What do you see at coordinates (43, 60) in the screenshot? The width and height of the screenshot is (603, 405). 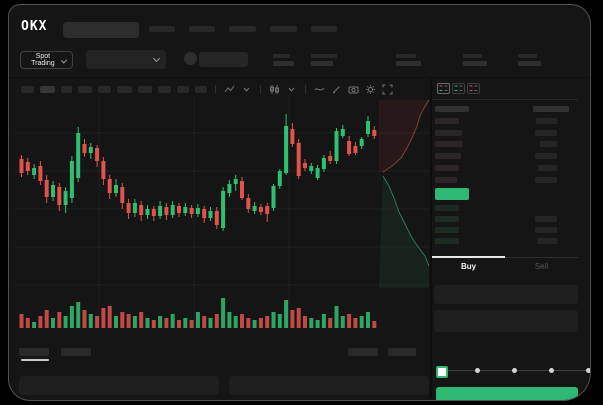 I see `market-type-label: Spot Trading` at bounding box center [43, 60].